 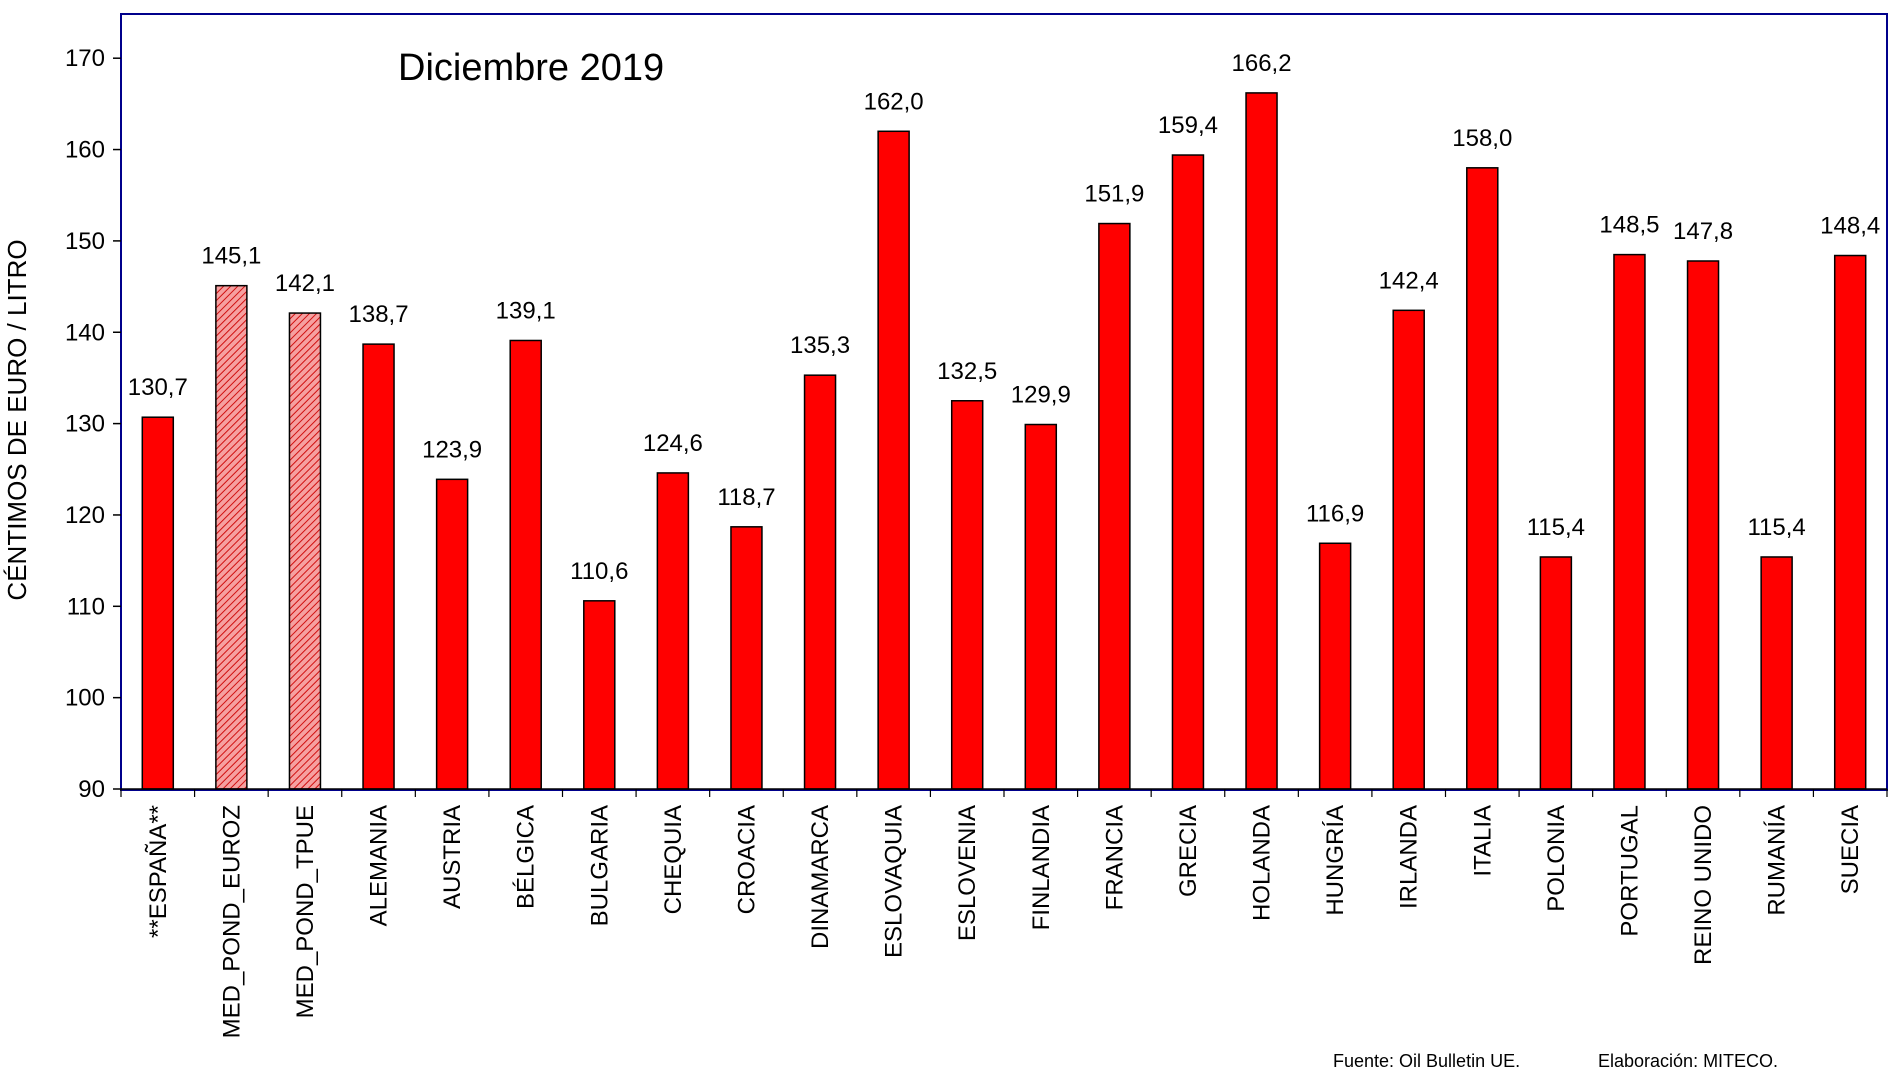 I want to click on bar-value-label: 147,8, so click(x=1703, y=231).